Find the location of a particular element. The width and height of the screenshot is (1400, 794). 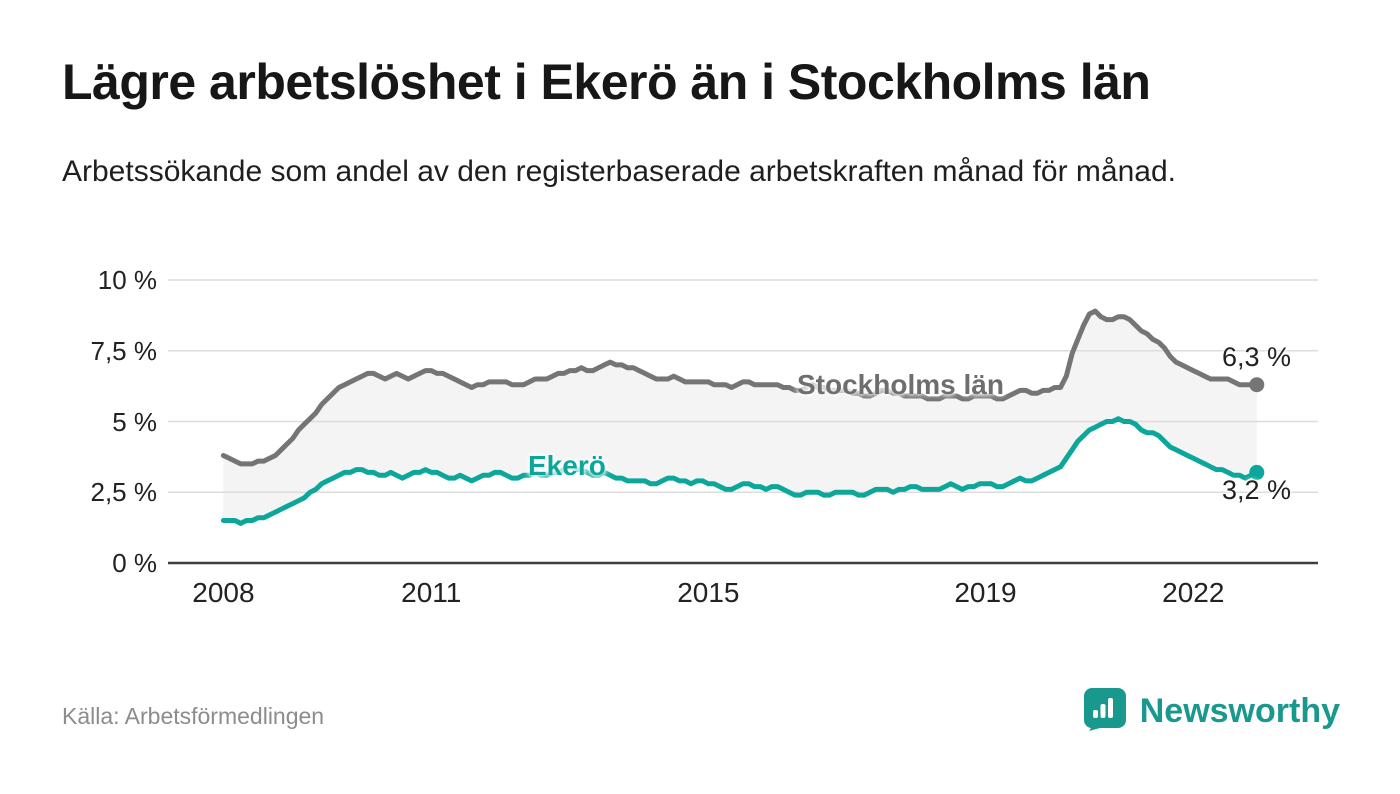

newsworthy-wordmark: Newsworthy is located at coordinates (1239, 711).